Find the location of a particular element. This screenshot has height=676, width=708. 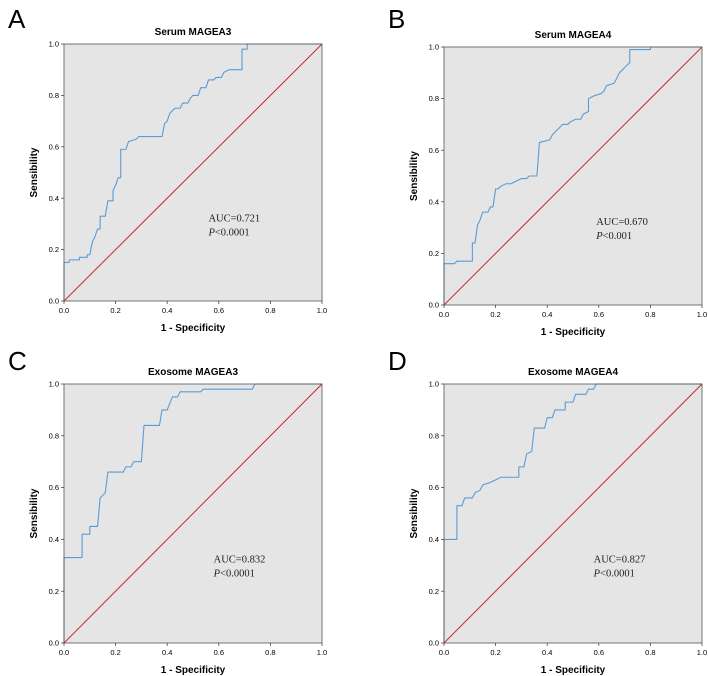

auc-annotation: AUC=0.832 is located at coordinates (240, 560).